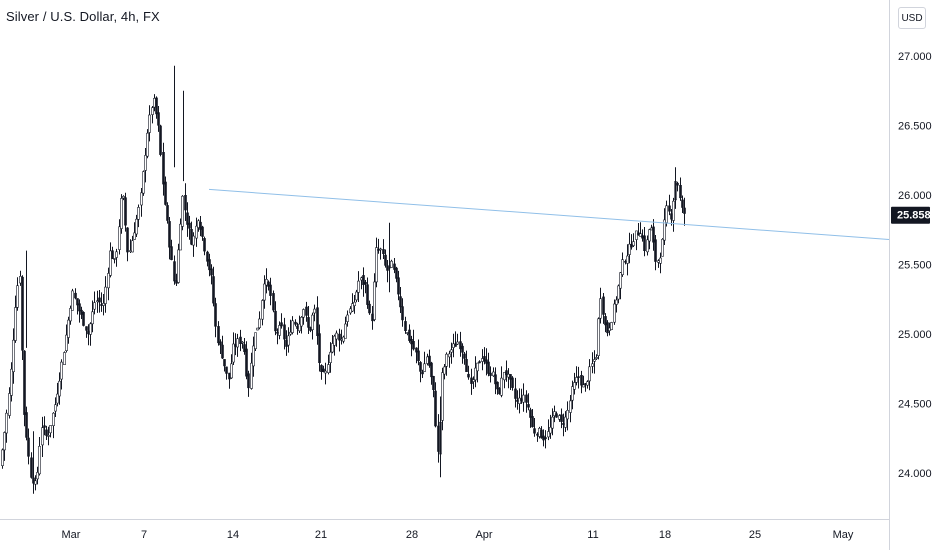  Describe the element at coordinates (912, 18) in the screenshot. I see `currency-button: USD` at that location.